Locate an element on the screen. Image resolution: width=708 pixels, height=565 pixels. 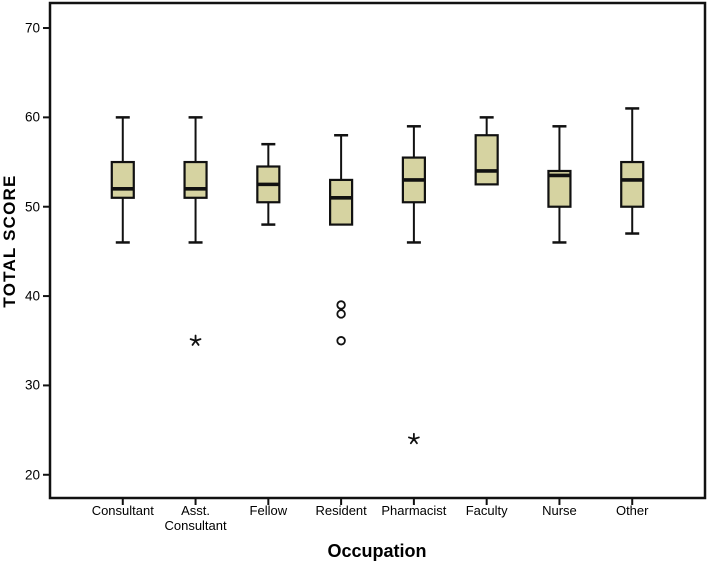
x-category-label-consultant: Consultant is located at coordinates (122, 510).